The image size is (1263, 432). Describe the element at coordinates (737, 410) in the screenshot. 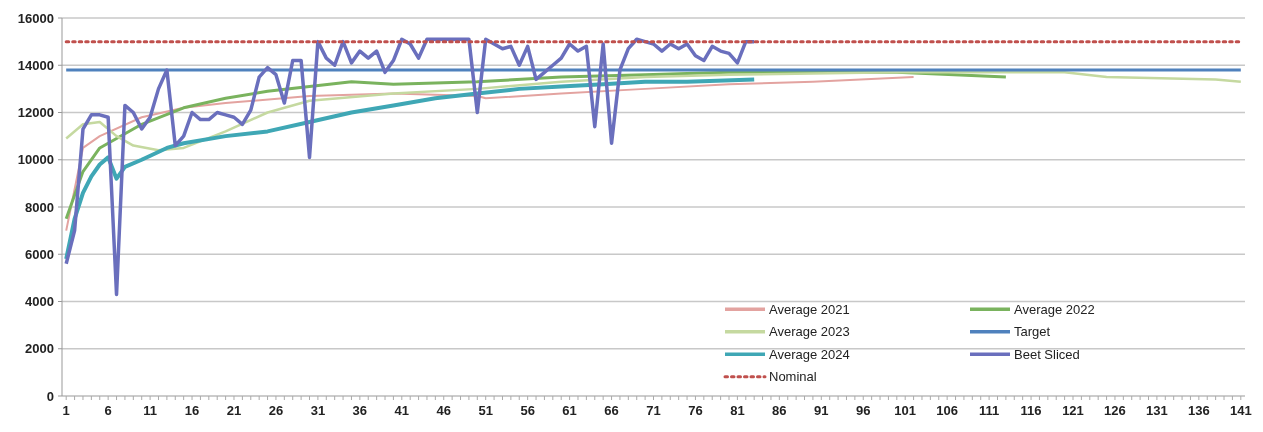

I see `x-tick-label: 81` at that location.